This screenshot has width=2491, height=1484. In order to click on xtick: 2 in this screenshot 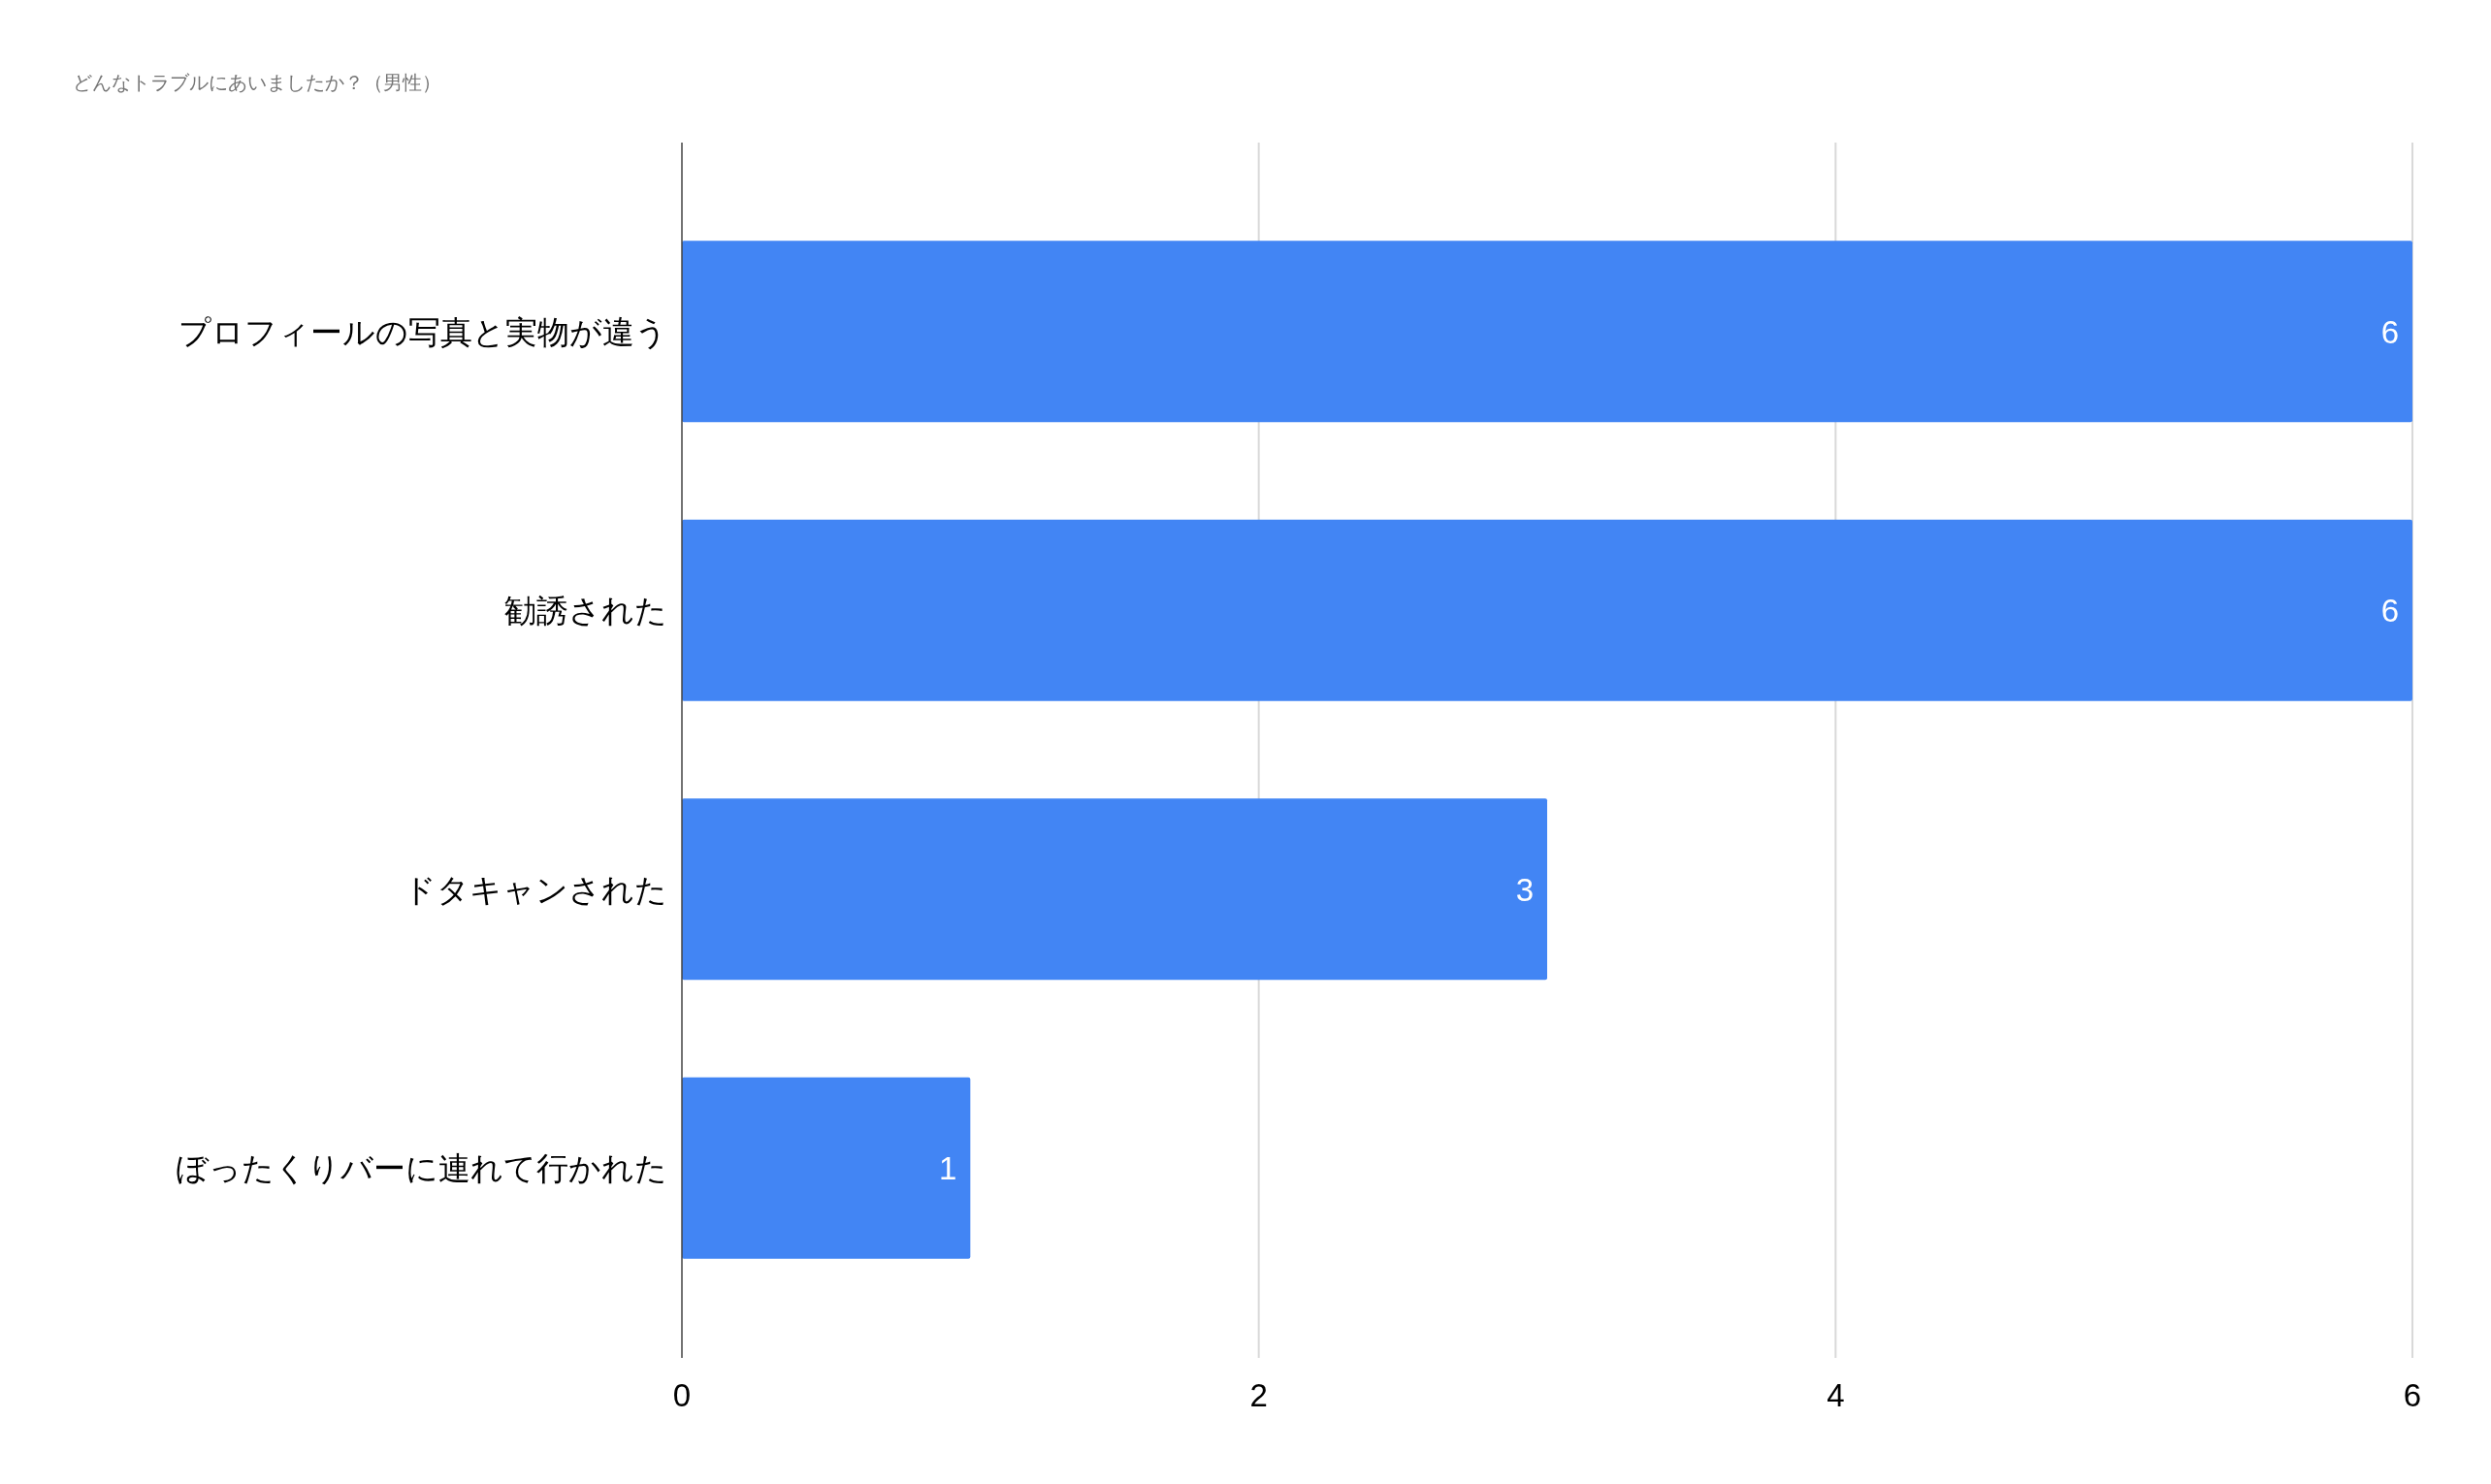, I will do `click(1258, 1395)`.